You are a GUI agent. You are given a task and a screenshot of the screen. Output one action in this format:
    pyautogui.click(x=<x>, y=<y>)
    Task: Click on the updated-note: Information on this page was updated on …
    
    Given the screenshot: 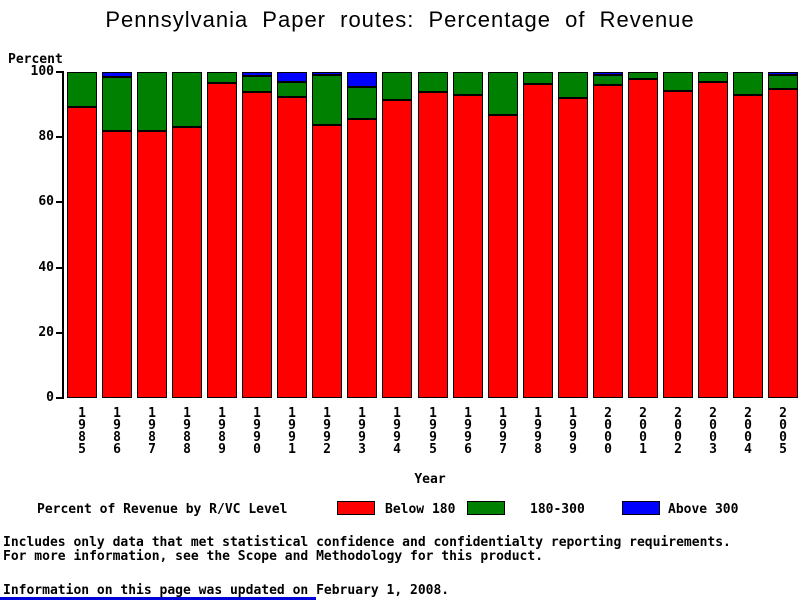 What is the action you would take?
    pyautogui.click(x=226, y=590)
    